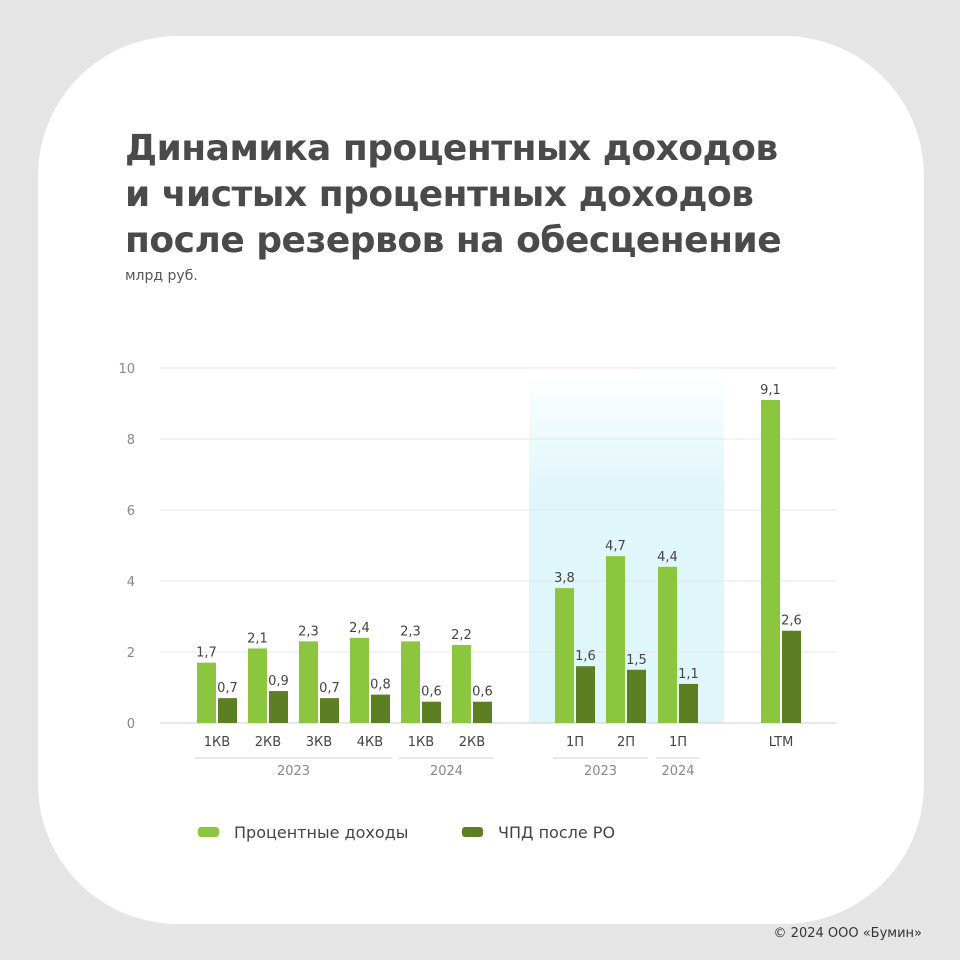 This screenshot has width=960, height=960. What do you see at coordinates (626, 742) in the screenshot?
I see `x-tick-label: 2П` at bounding box center [626, 742].